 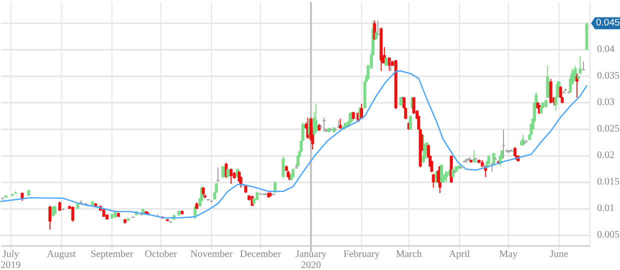 I want to click on y-tick-label: 0.035, so click(x=608, y=76).